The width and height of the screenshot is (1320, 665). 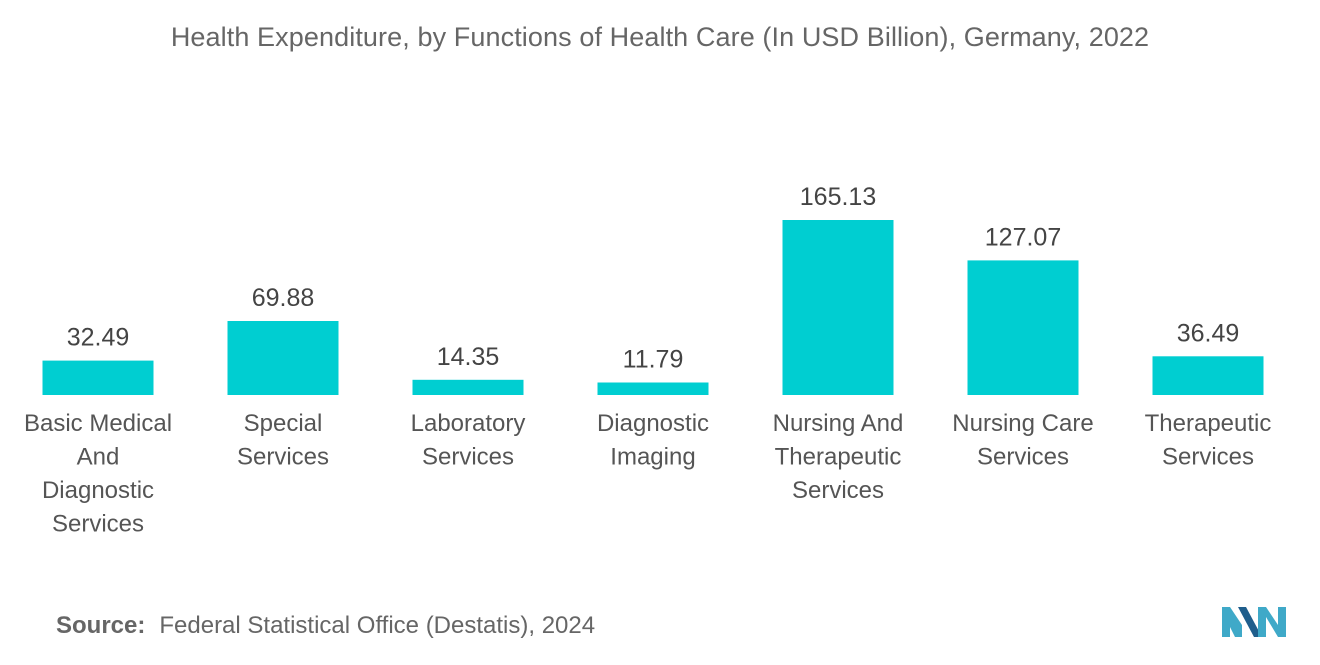 What do you see at coordinates (283, 423) in the screenshot?
I see `category-label-1-line-0: Special` at bounding box center [283, 423].